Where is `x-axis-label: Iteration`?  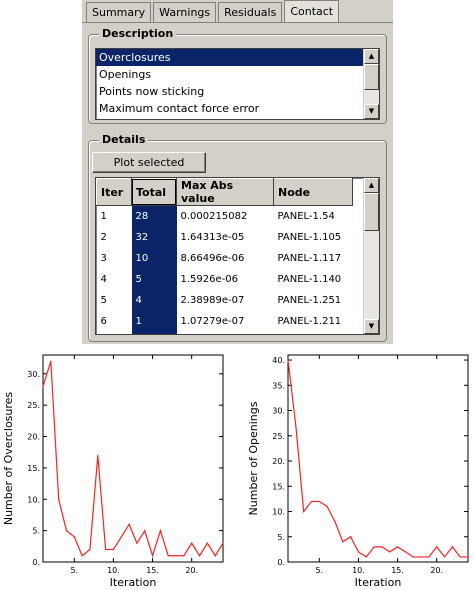
x-axis-label: Iteration is located at coordinates (378, 582).